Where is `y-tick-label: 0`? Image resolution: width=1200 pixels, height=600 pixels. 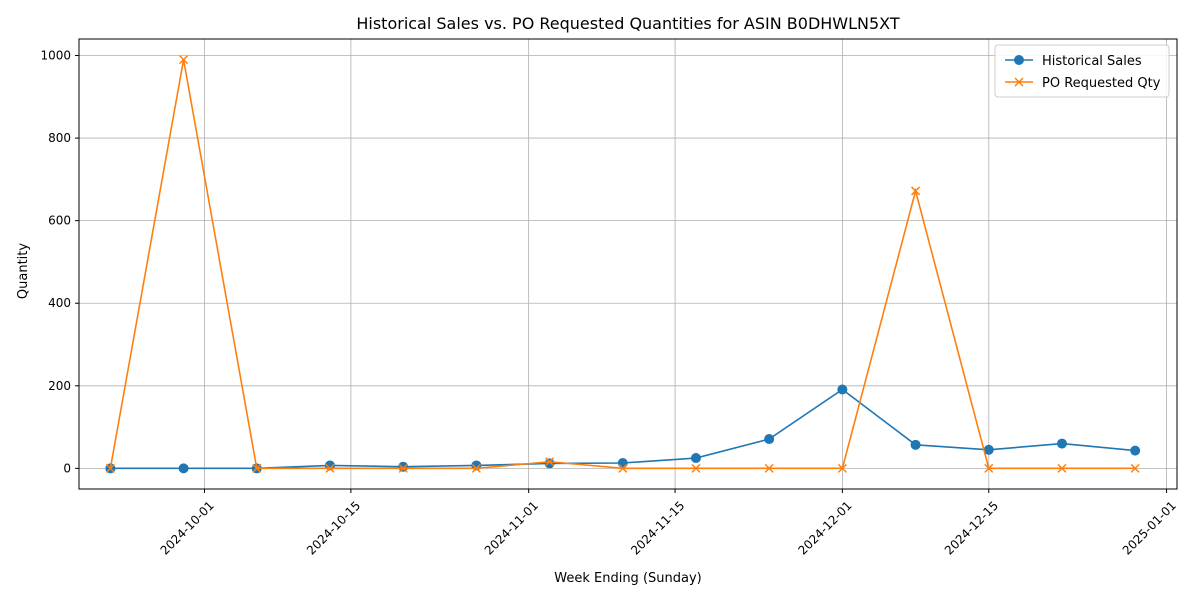
y-tick-label: 0 is located at coordinates (67, 468).